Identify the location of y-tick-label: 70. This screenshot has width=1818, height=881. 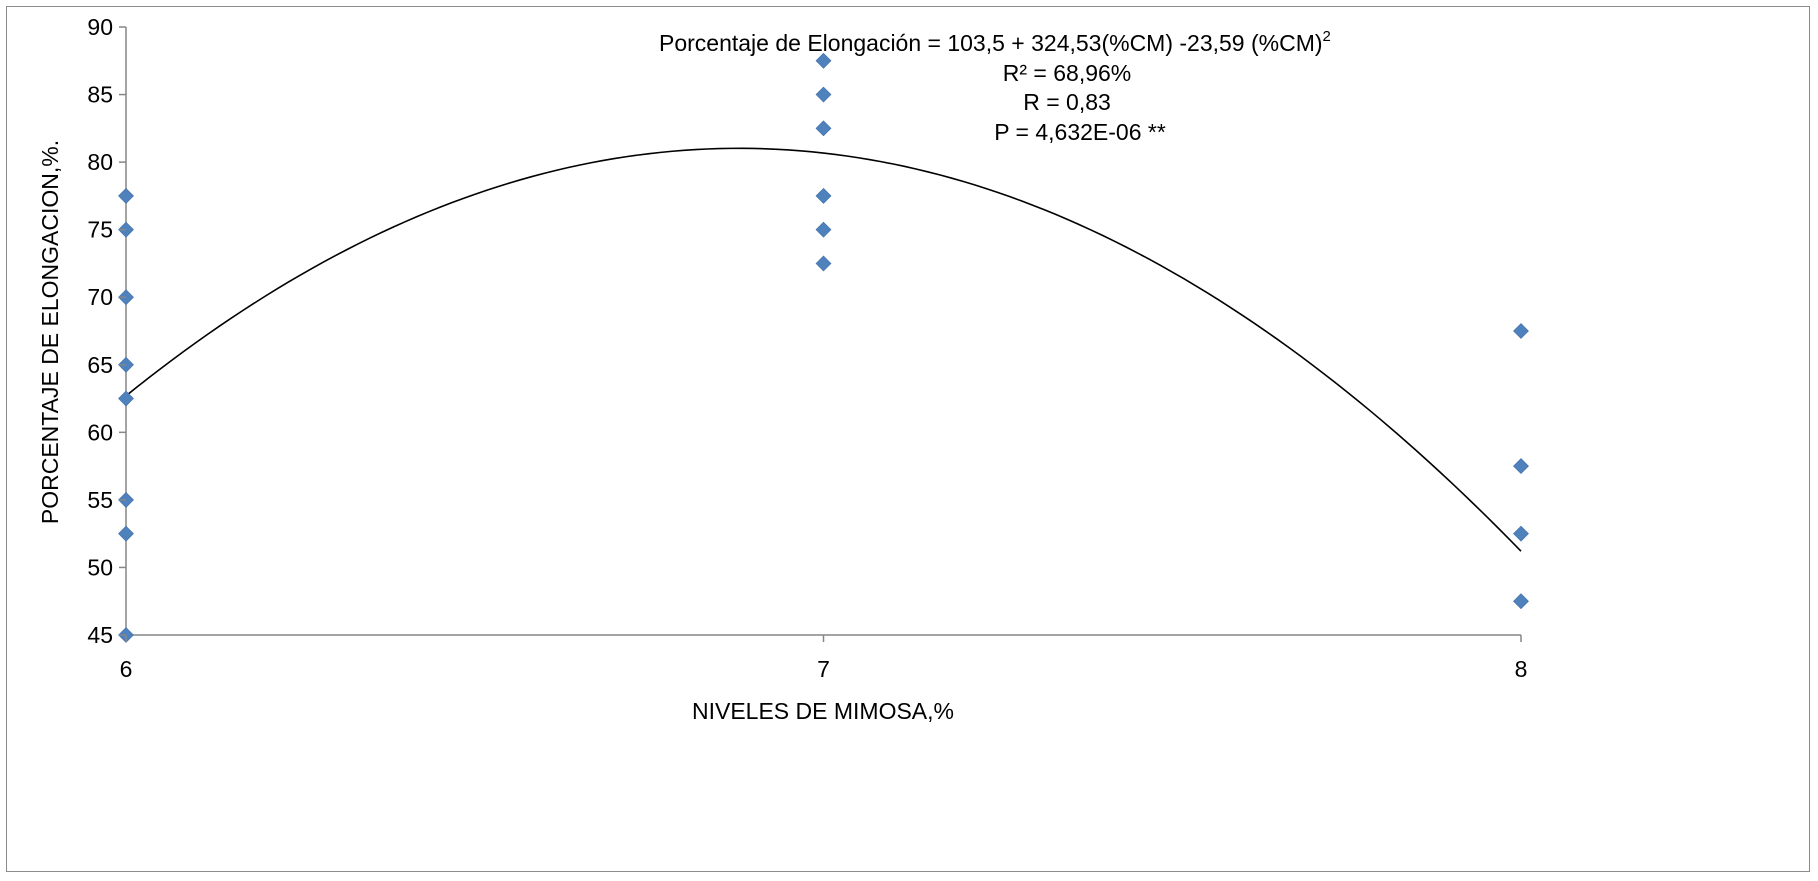
(100, 297).